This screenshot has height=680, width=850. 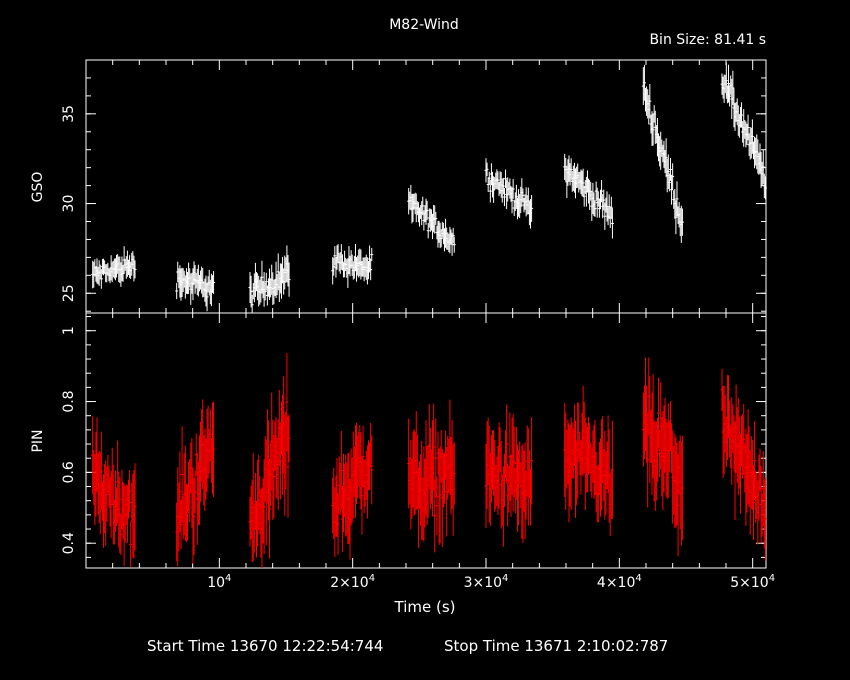 What do you see at coordinates (425, 607) in the screenshot?
I see `x-axis-label: Time (s)` at bounding box center [425, 607].